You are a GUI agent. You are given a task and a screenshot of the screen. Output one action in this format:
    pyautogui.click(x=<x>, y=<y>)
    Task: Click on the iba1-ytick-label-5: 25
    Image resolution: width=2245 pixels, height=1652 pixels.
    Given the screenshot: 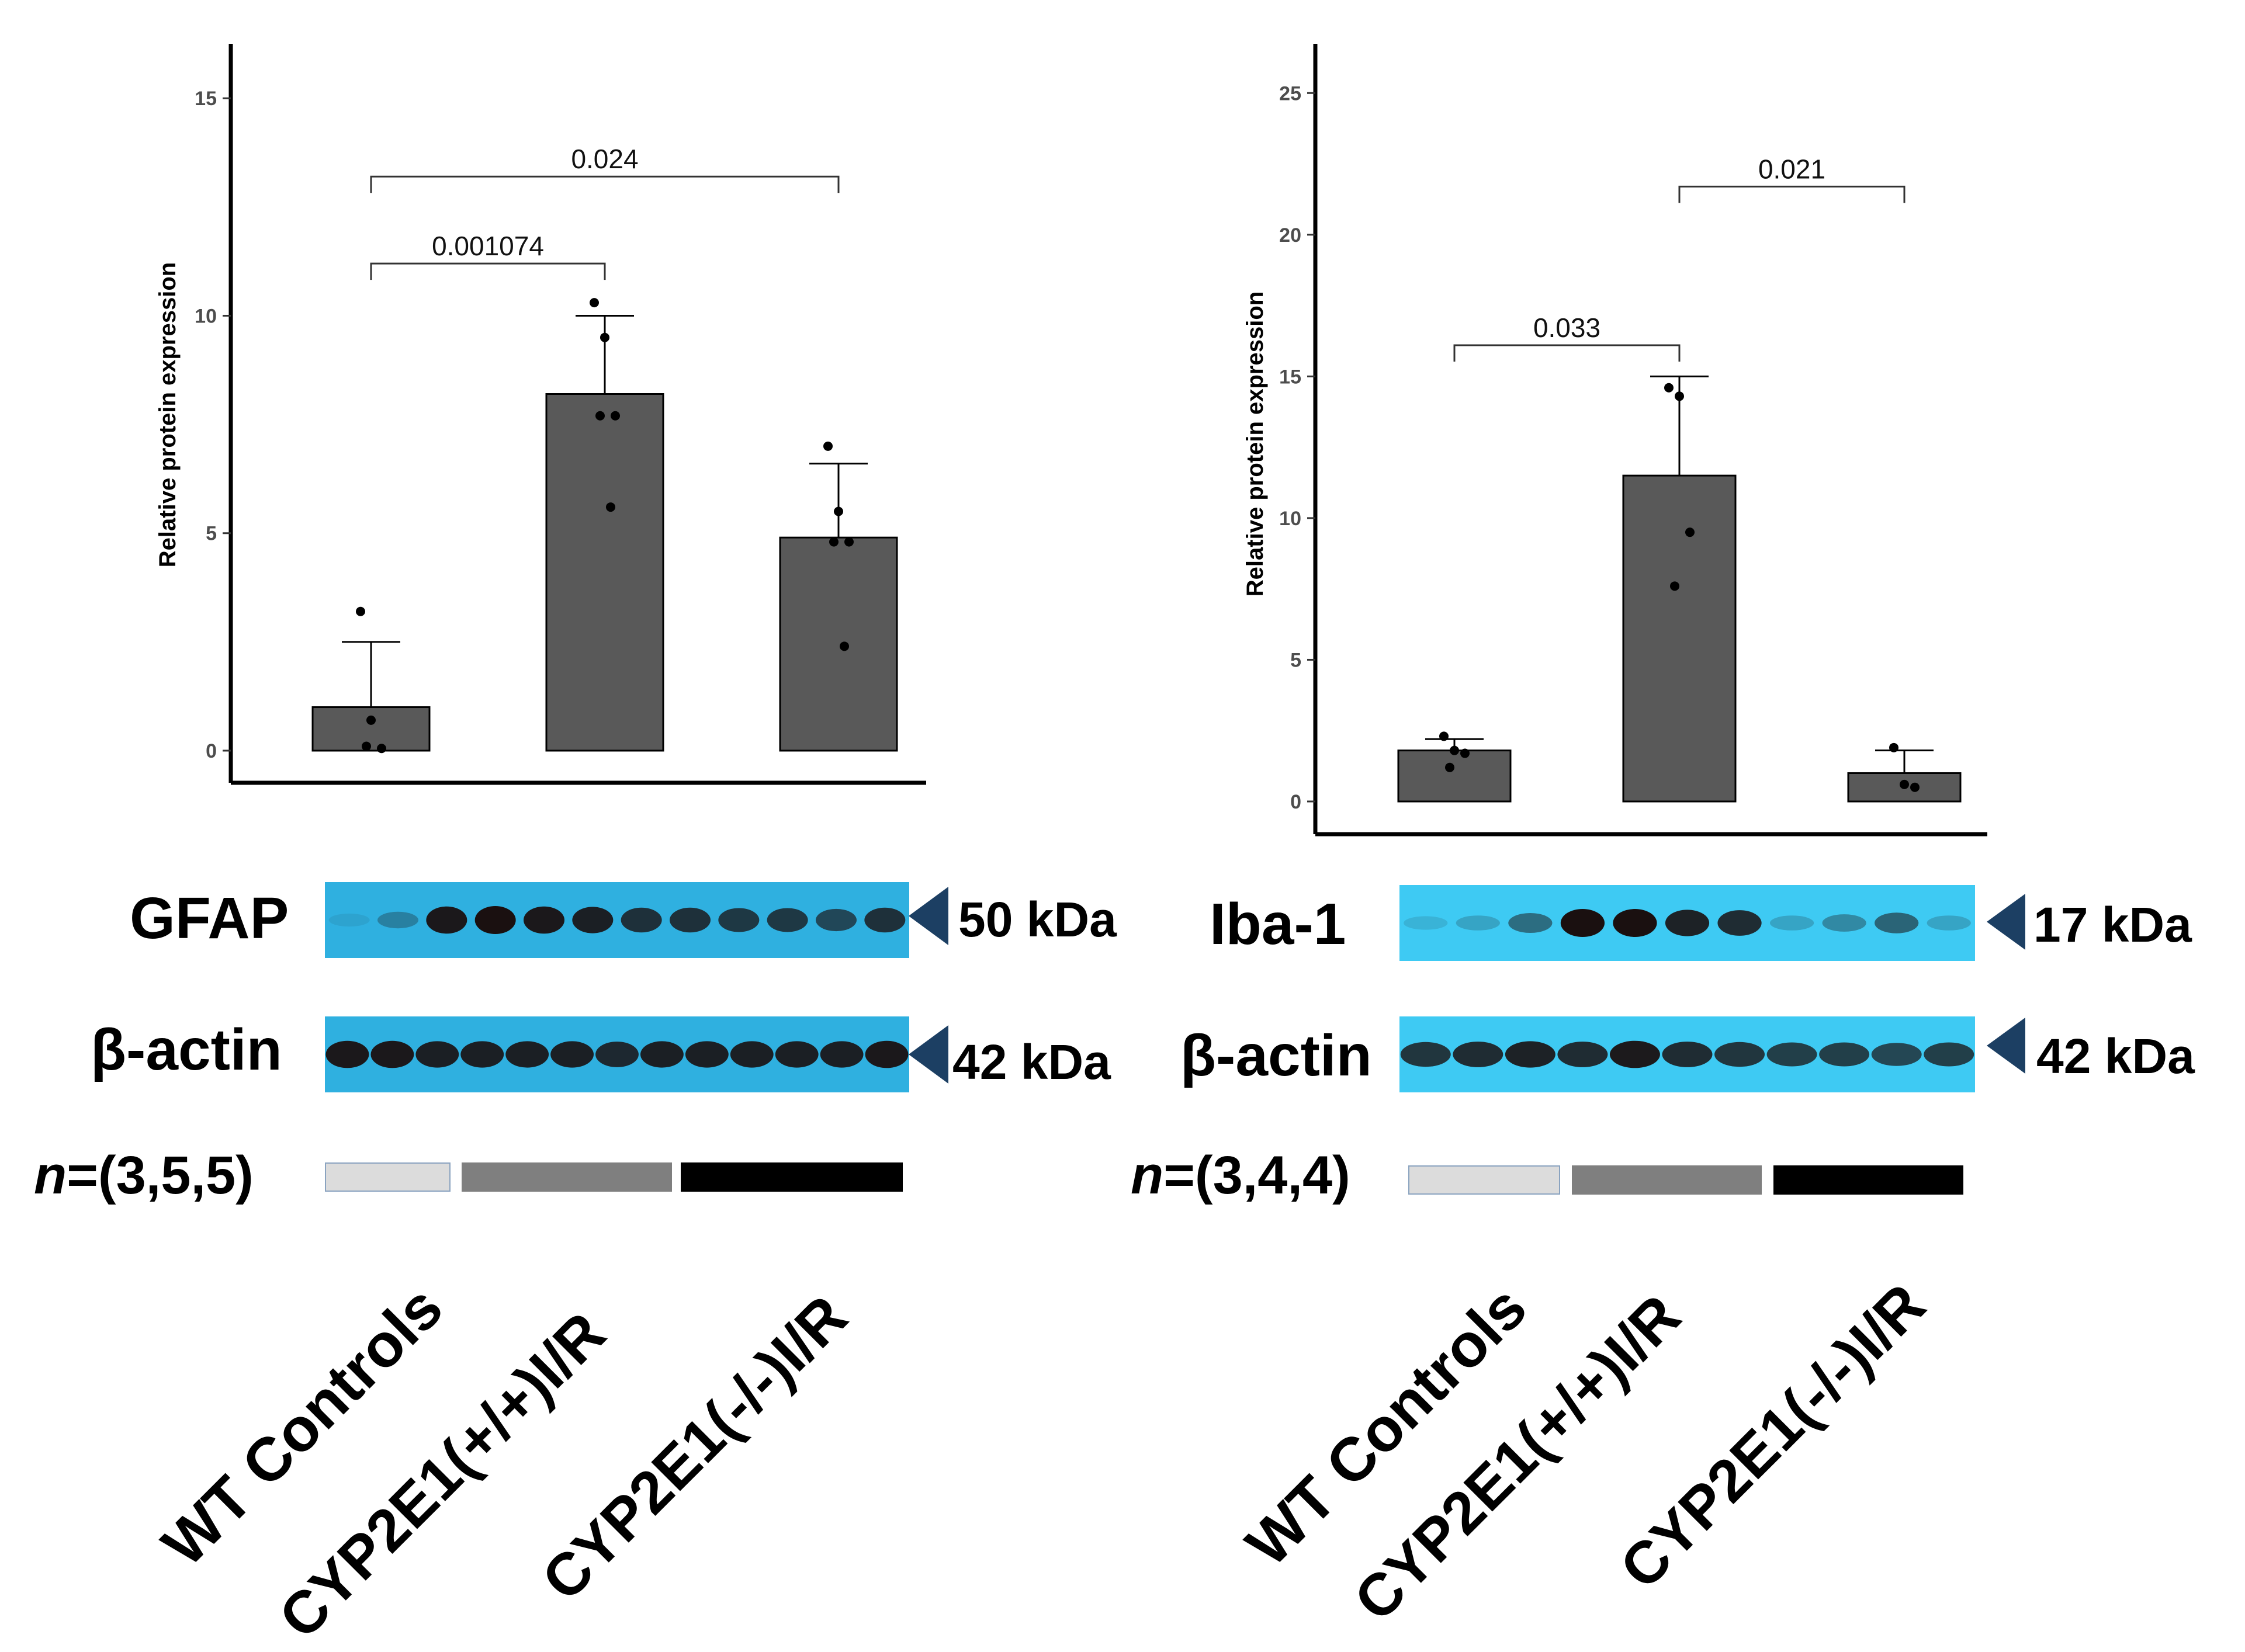 What is the action you would take?
    pyautogui.click(x=1290, y=93)
    